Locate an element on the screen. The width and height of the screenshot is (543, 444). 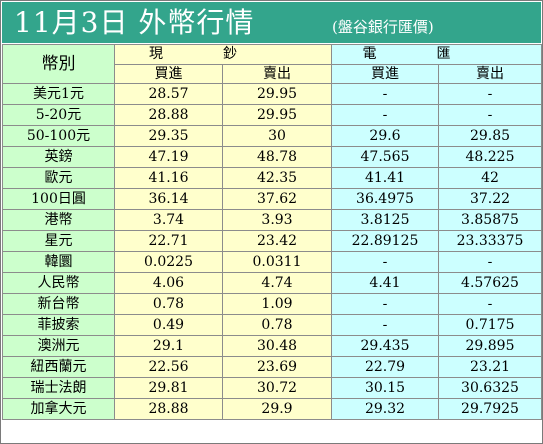
tt-sell-cell: 4.57625 is located at coordinates (490, 283).